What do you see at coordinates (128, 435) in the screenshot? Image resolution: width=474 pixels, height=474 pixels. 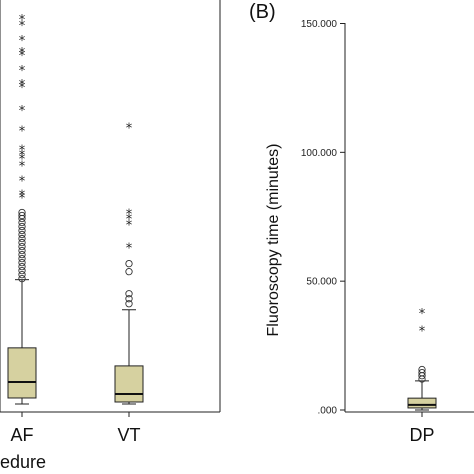 I see `category-vt-label: VT` at bounding box center [128, 435].